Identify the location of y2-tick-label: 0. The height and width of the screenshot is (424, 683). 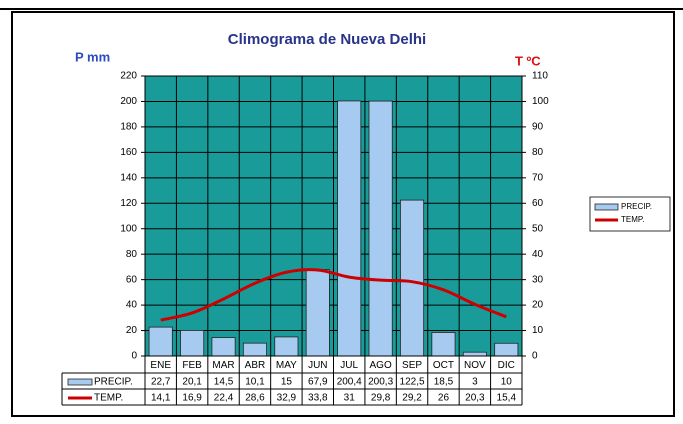
(535, 356).